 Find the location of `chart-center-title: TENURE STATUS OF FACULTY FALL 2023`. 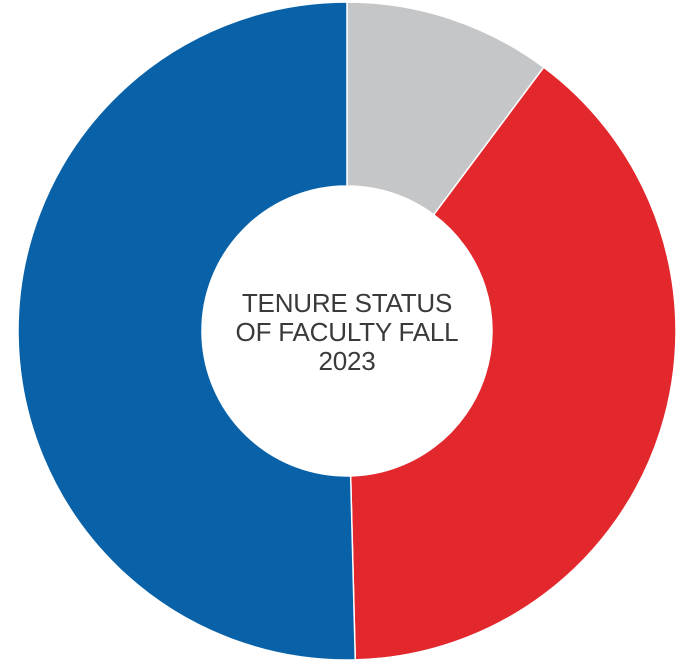

chart-center-title: TENURE STATUS OF FACULTY FALL 2023 is located at coordinates (347, 332).